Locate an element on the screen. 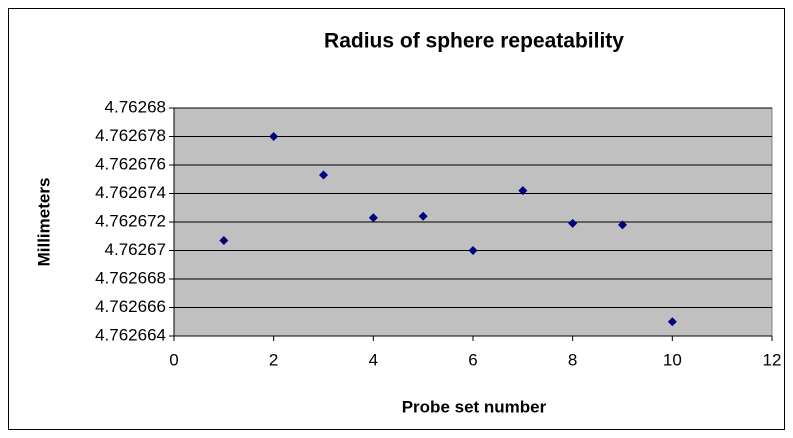  y-tick-label: 4.762664 is located at coordinates (130, 334).